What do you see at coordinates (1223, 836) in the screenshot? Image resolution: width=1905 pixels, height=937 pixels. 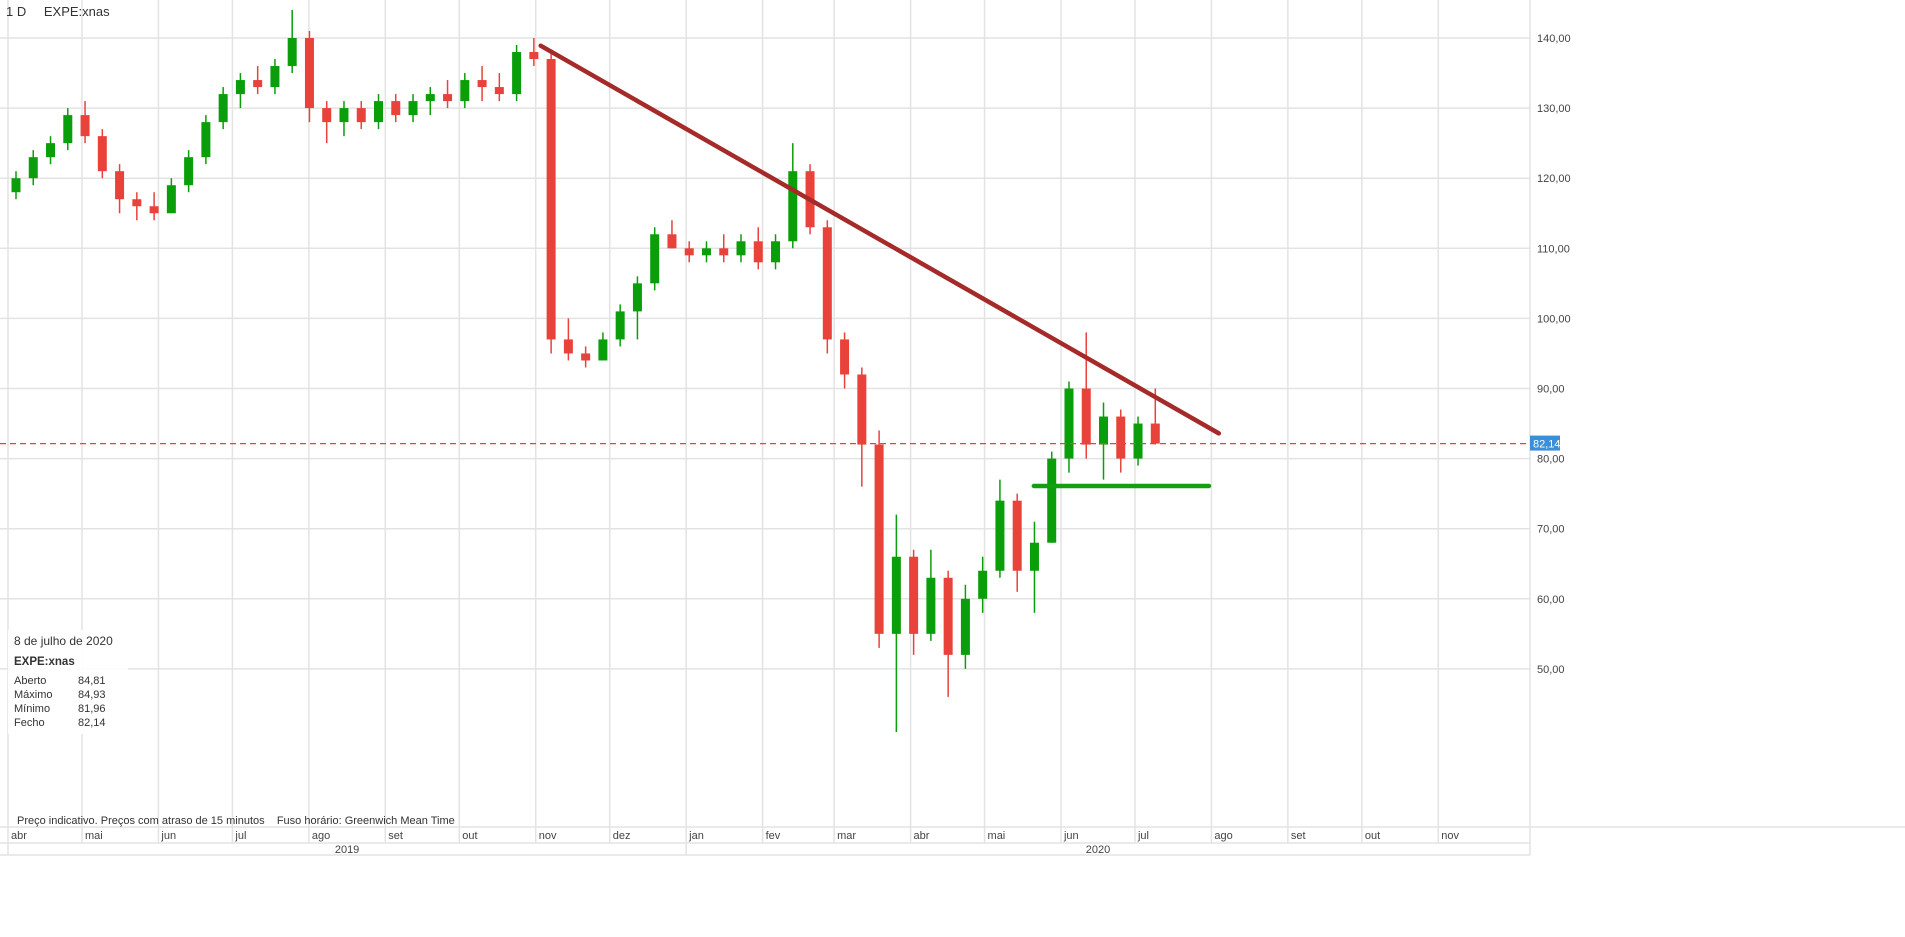 I see `x-tick-label: ago` at bounding box center [1223, 836].